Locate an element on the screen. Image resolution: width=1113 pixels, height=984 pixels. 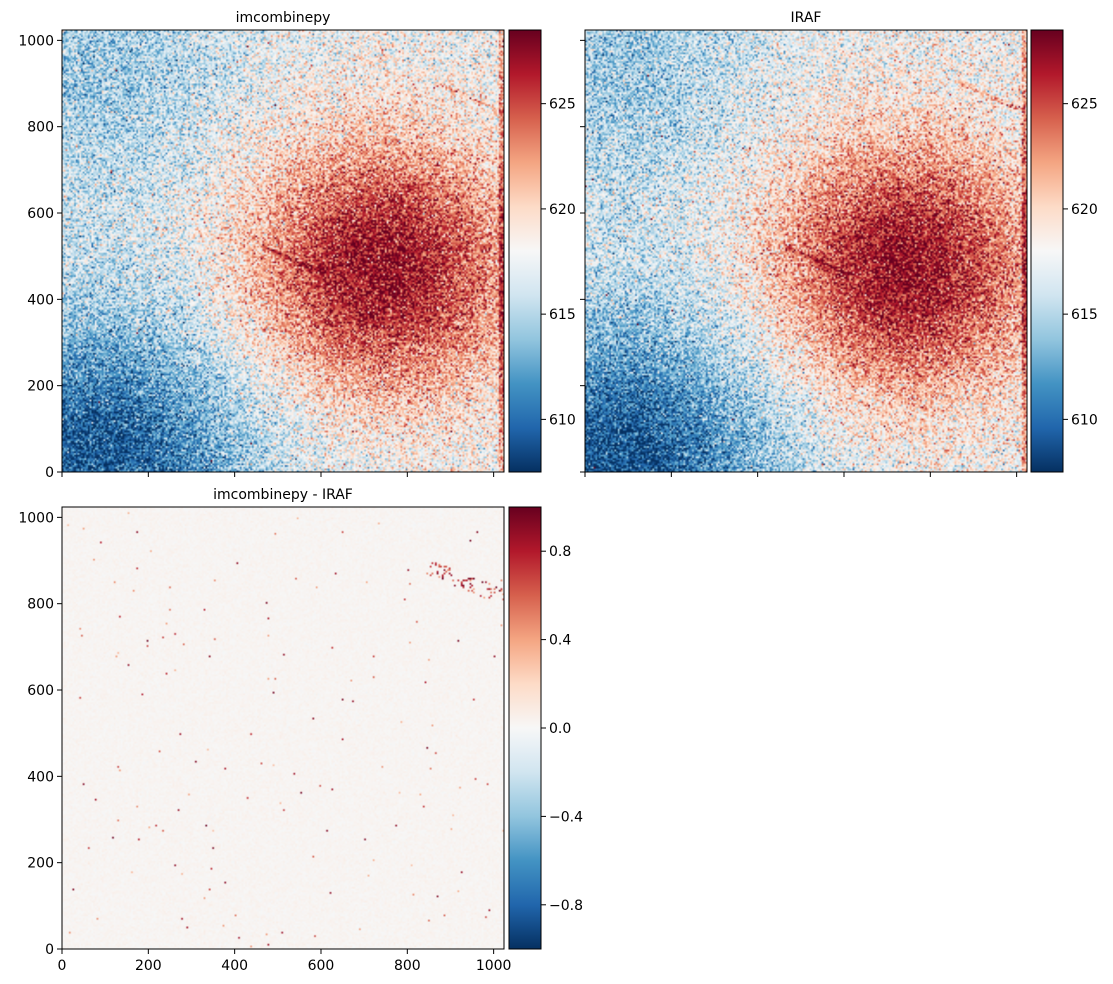
x-tick-label: 400 is located at coordinates (234, 966).